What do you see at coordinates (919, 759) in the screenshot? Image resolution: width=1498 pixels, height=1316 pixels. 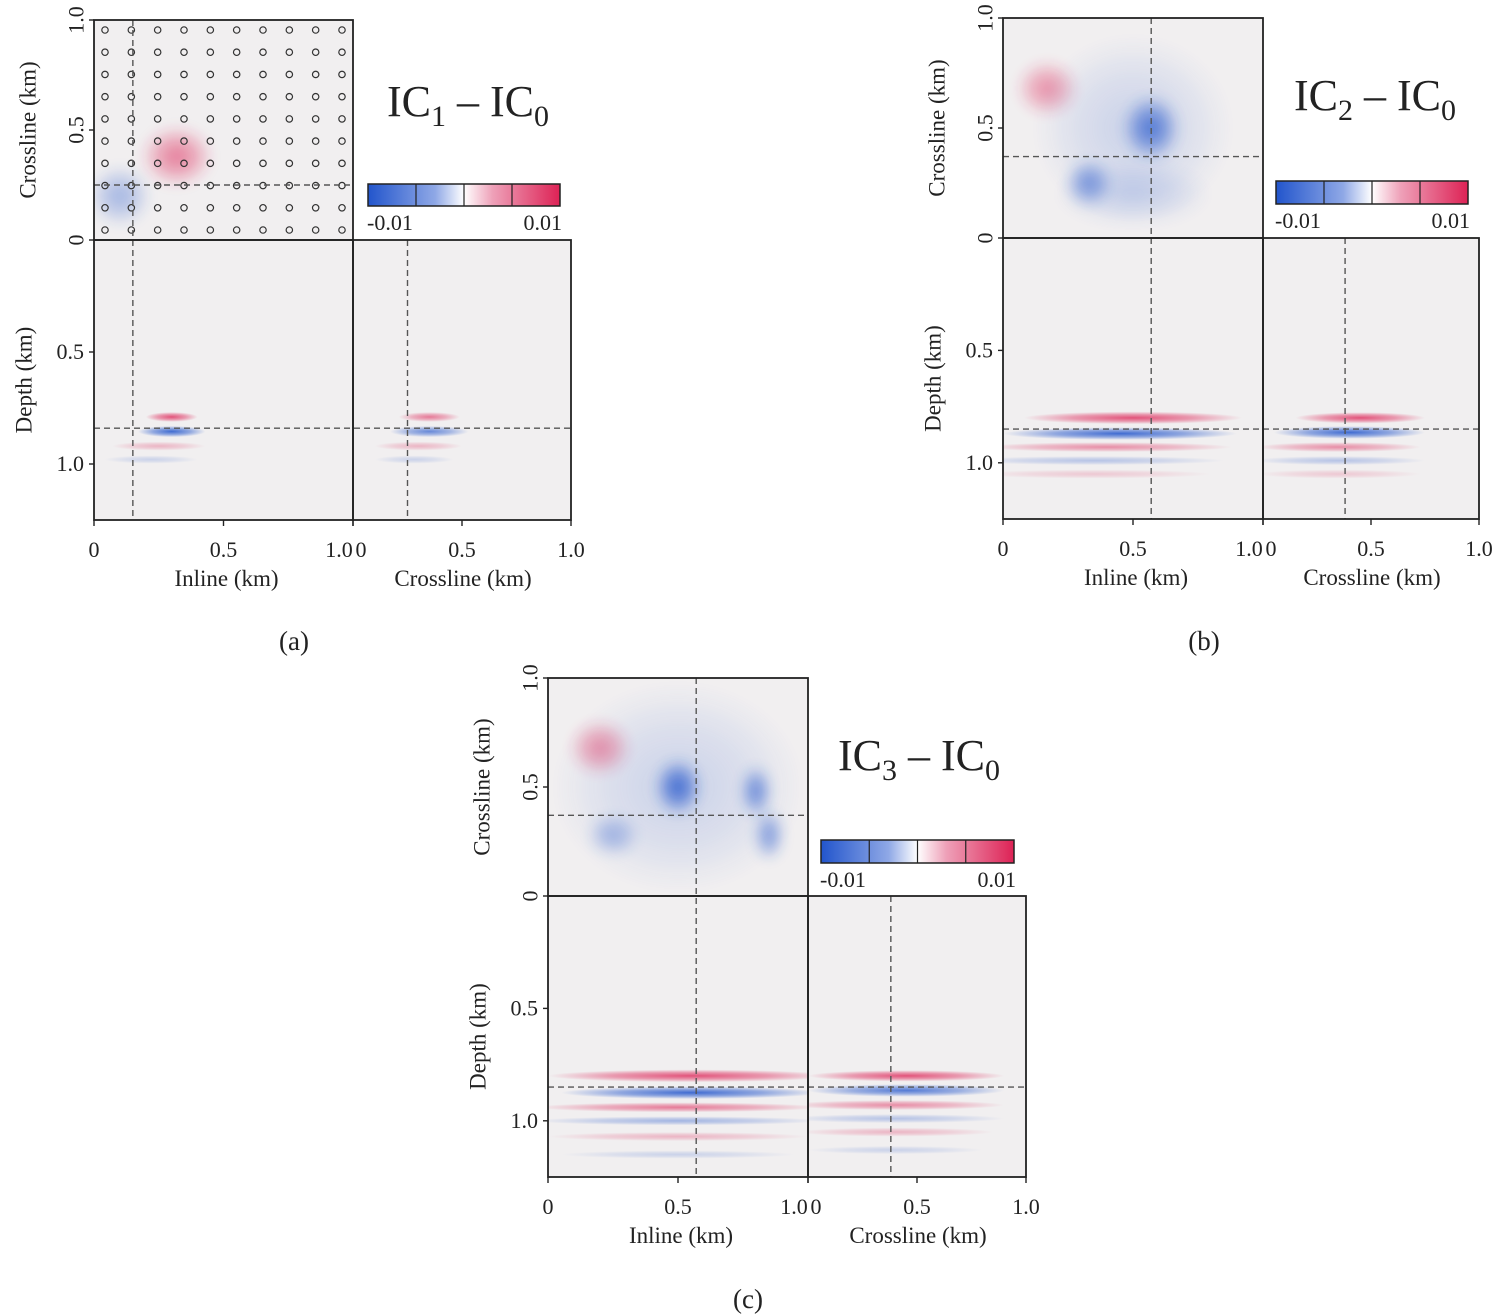 I see `panel-title: IC3 – IC0` at bounding box center [919, 759].